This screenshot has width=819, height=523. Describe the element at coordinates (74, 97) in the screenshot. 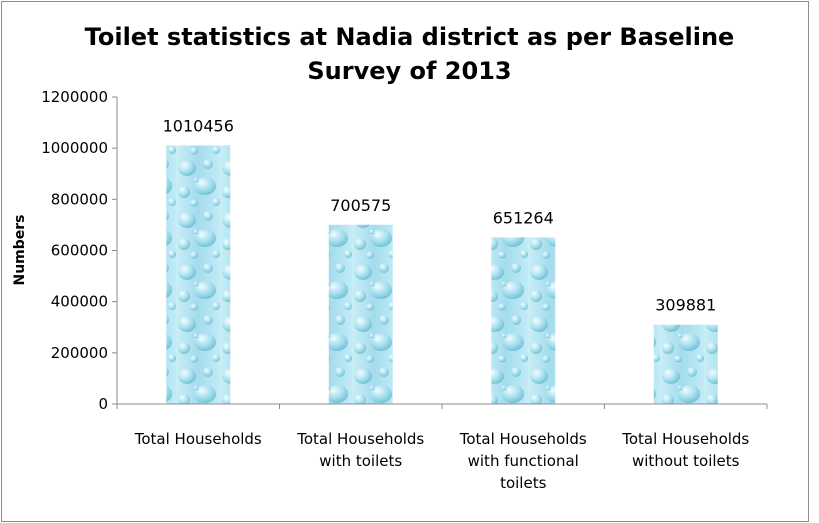

I see `y-tick-label: 1200000` at that location.